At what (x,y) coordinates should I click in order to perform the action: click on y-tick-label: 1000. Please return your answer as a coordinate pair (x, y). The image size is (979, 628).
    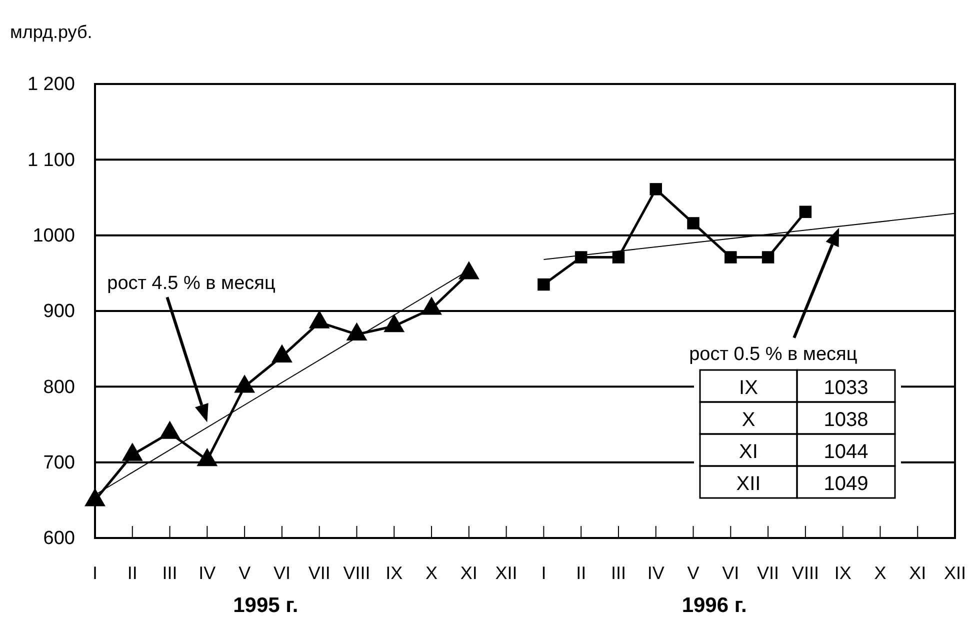
    Looking at the image, I should click on (53, 235).